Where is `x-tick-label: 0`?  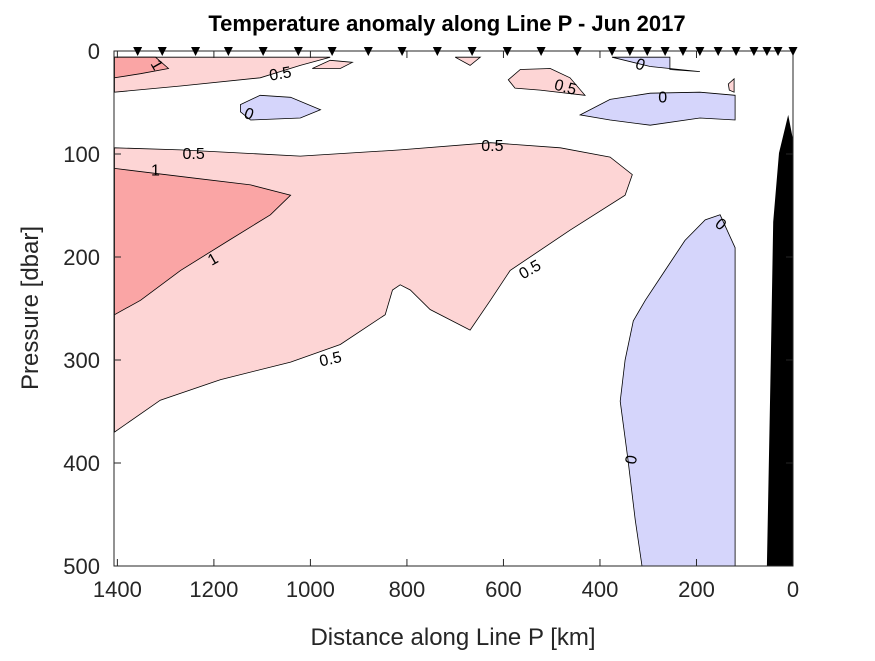 x-tick-label: 0 is located at coordinates (793, 589).